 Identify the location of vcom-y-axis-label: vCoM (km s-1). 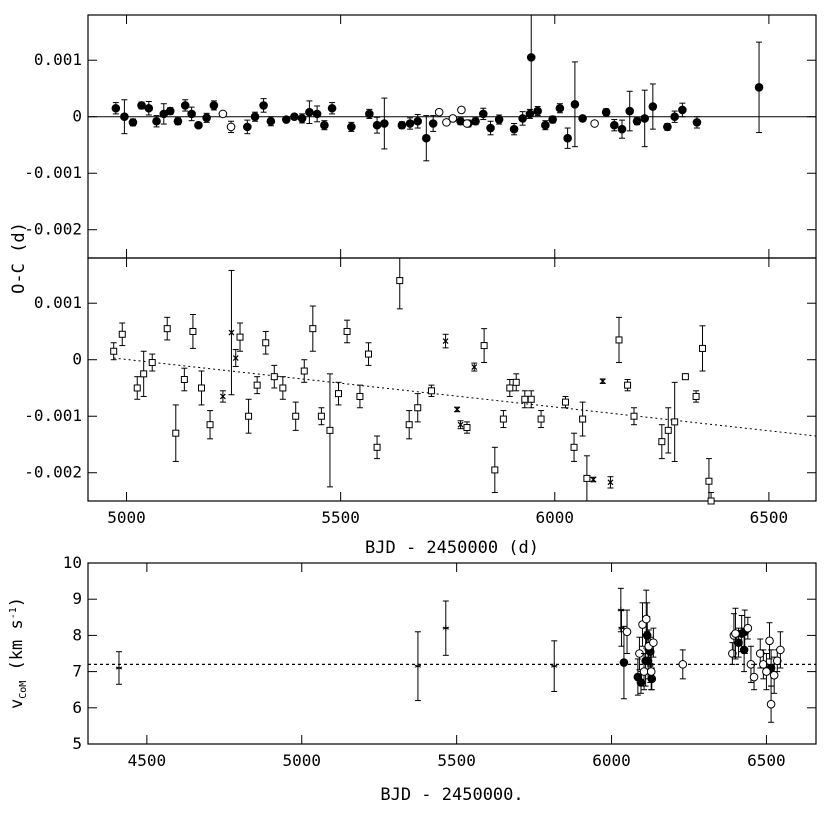
(18, 653).